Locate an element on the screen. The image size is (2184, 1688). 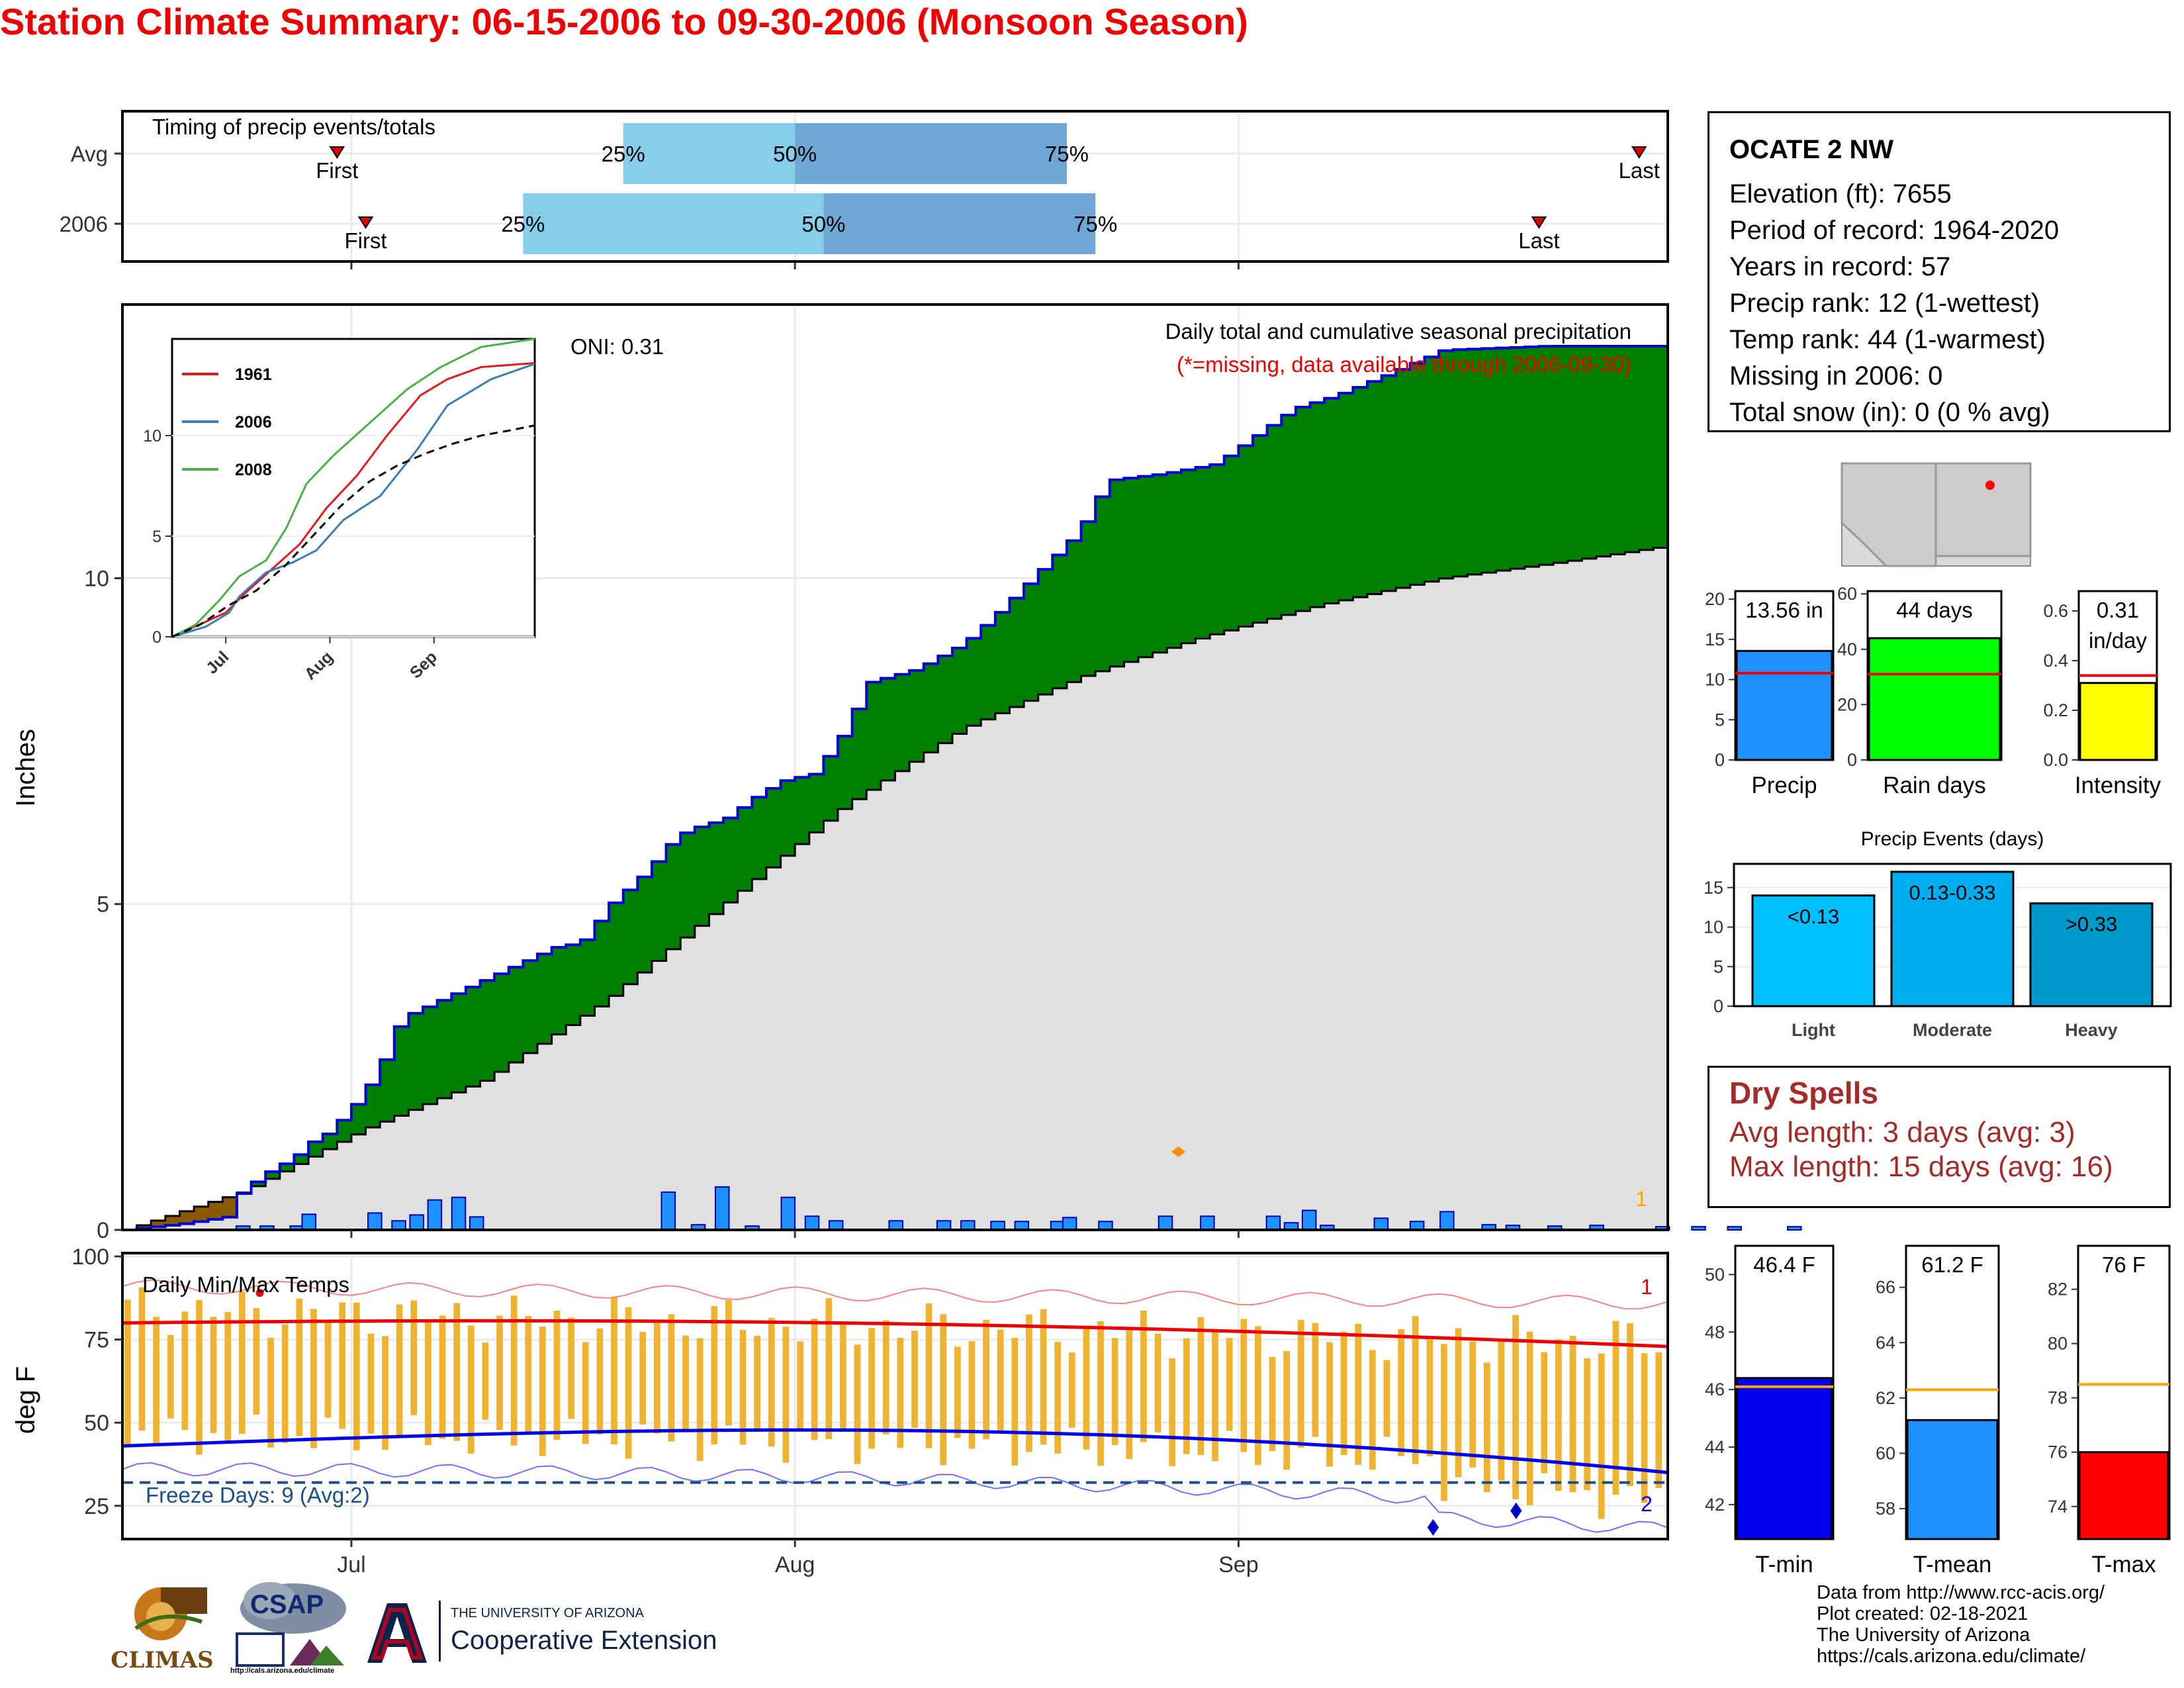
average-max-temp-line is located at coordinates (895, 1333).